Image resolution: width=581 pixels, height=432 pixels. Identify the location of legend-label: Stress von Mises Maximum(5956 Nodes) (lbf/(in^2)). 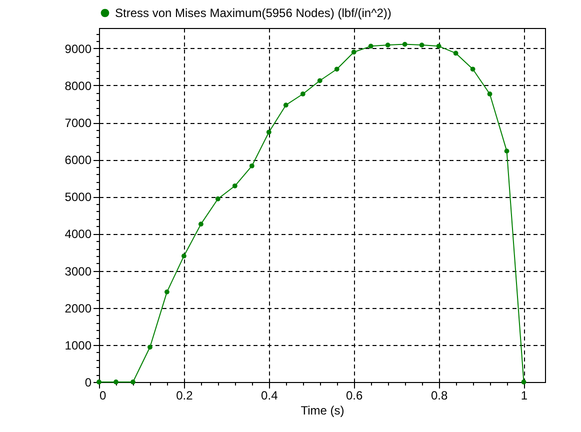
(253, 13).